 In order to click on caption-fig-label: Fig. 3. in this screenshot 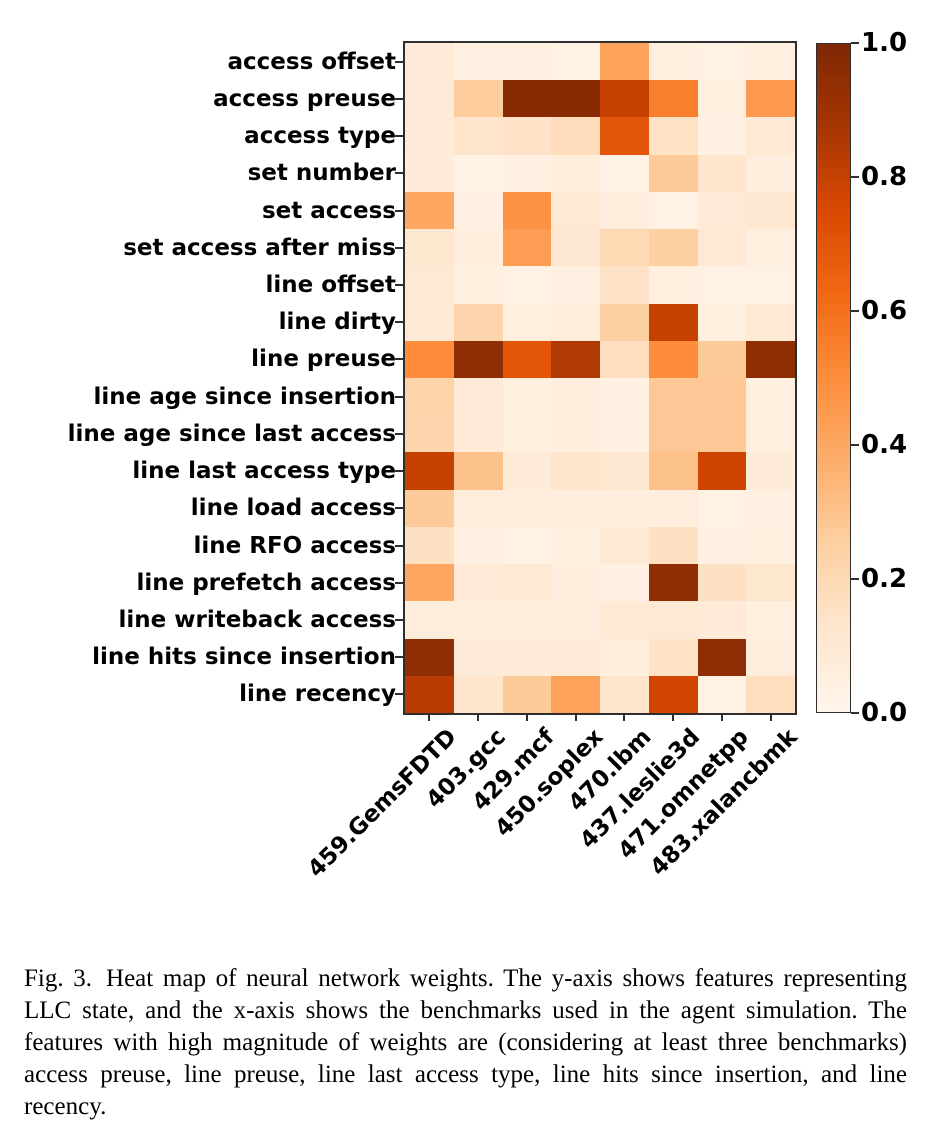, I will do `click(58, 978)`.